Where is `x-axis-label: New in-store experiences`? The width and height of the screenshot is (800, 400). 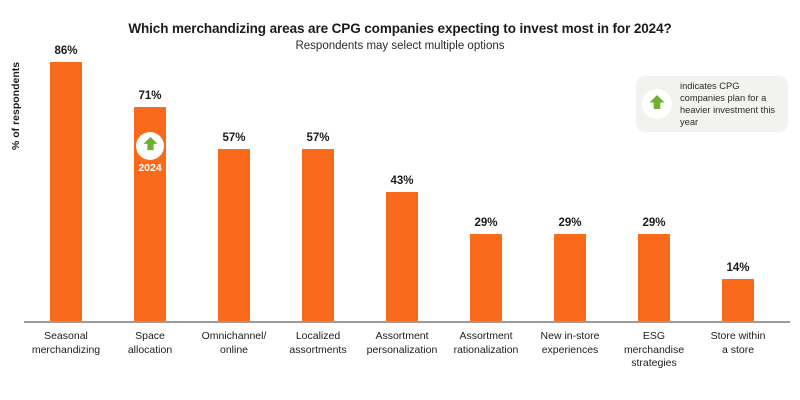 x-axis-label: New in-store experiences is located at coordinates (570, 343).